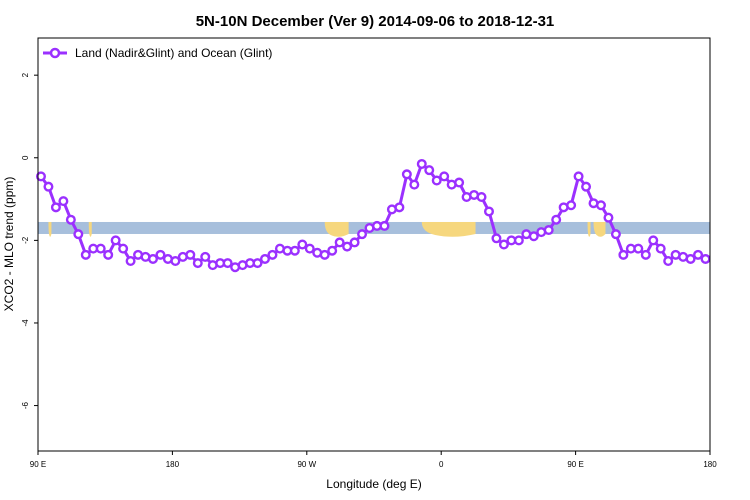  What do you see at coordinates (25, 157) in the screenshot?
I see `y-tick-label: 0` at bounding box center [25, 157].